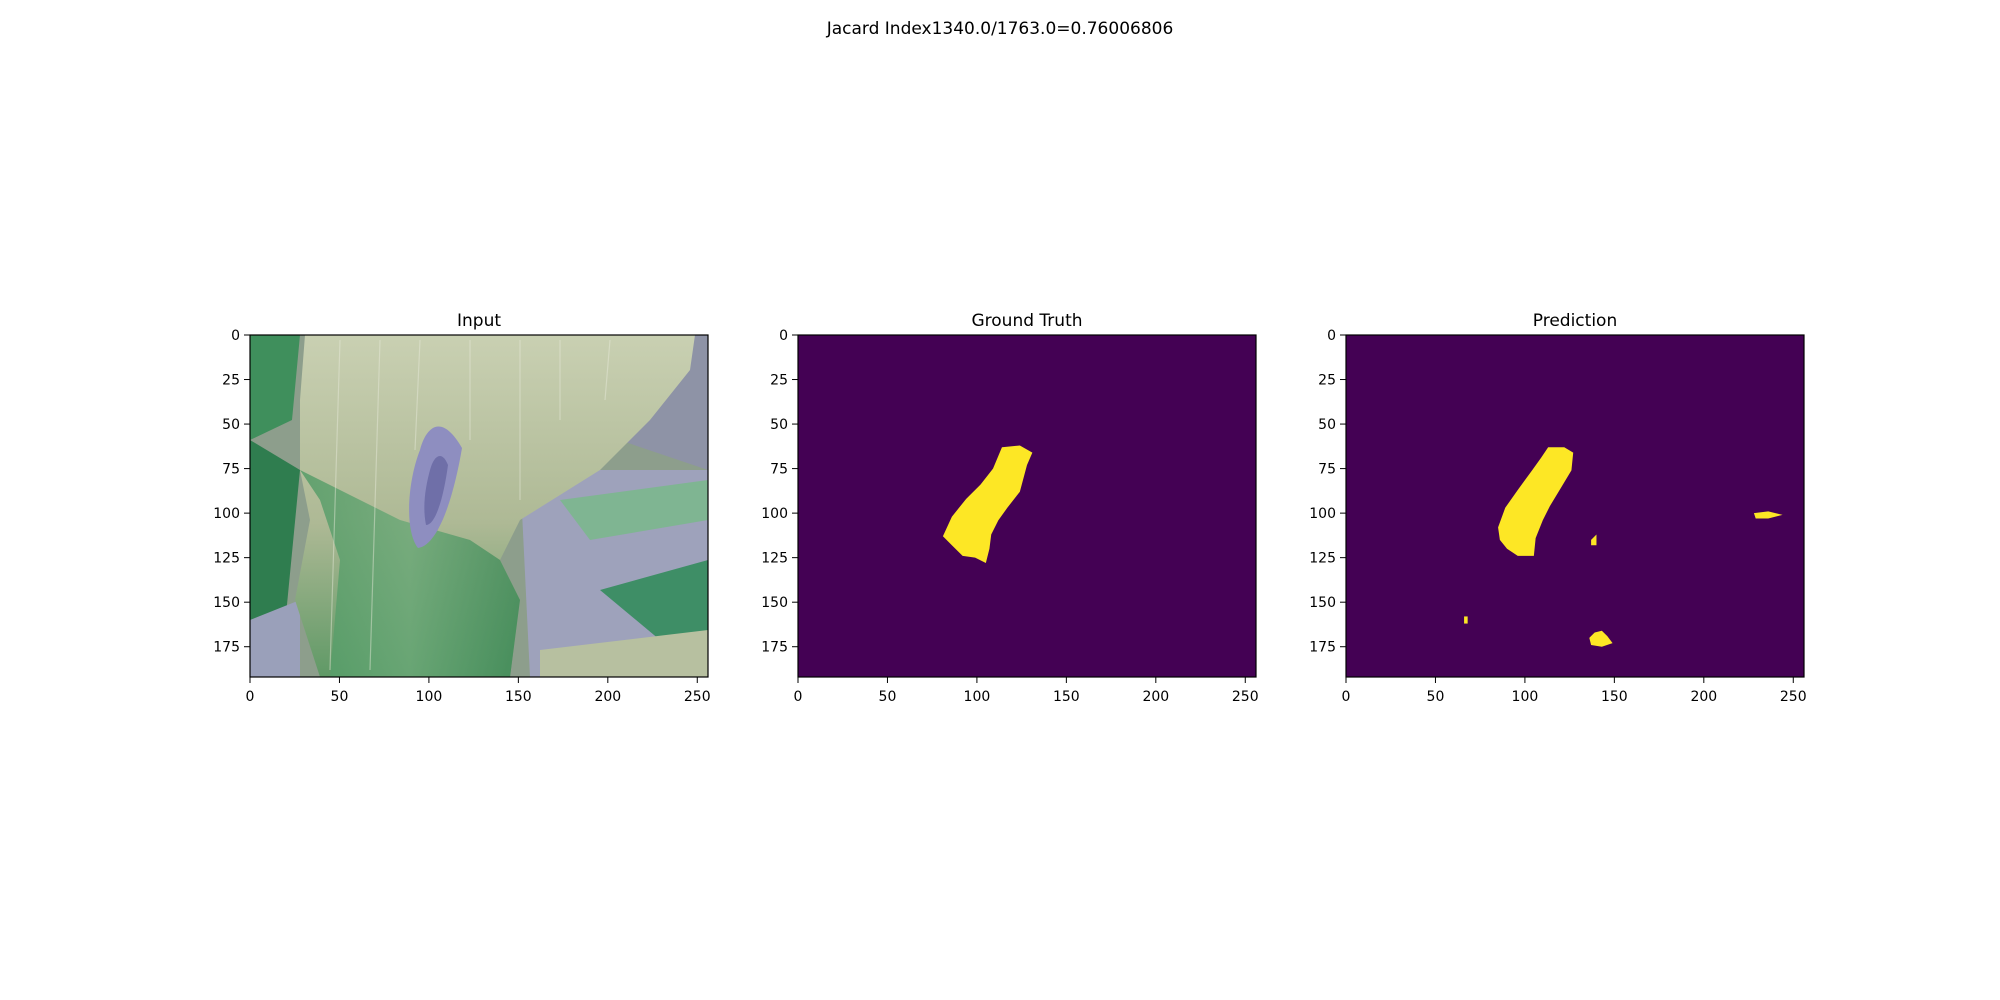 The height and width of the screenshot is (1000, 2000). Describe the element at coordinates (479, 321) in the screenshot. I see `panel-title: Input` at that location.